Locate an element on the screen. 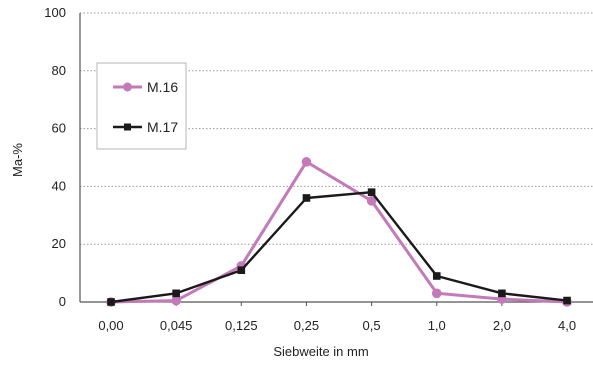 This screenshot has width=593, height=365. x-tick-label: 0,25 is located at coordinates (306, 325).